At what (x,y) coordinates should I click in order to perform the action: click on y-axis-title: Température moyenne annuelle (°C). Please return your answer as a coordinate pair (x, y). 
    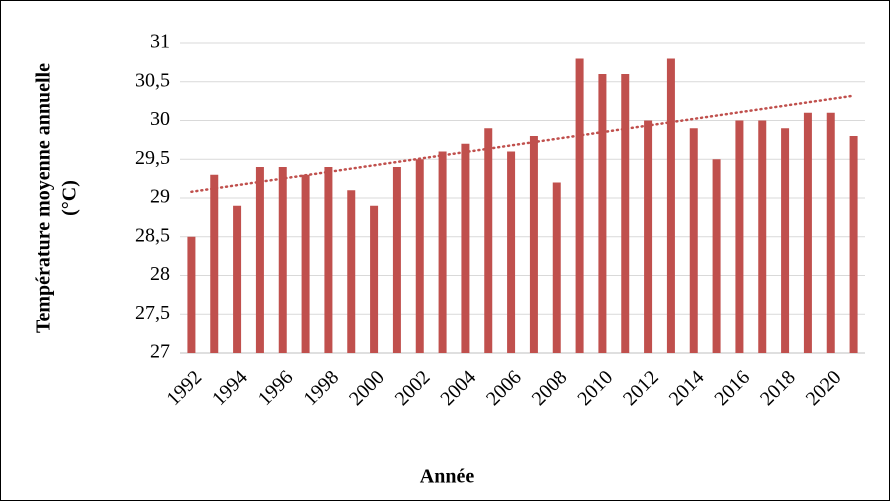
    Looking at the image, I should click on (57, 198).